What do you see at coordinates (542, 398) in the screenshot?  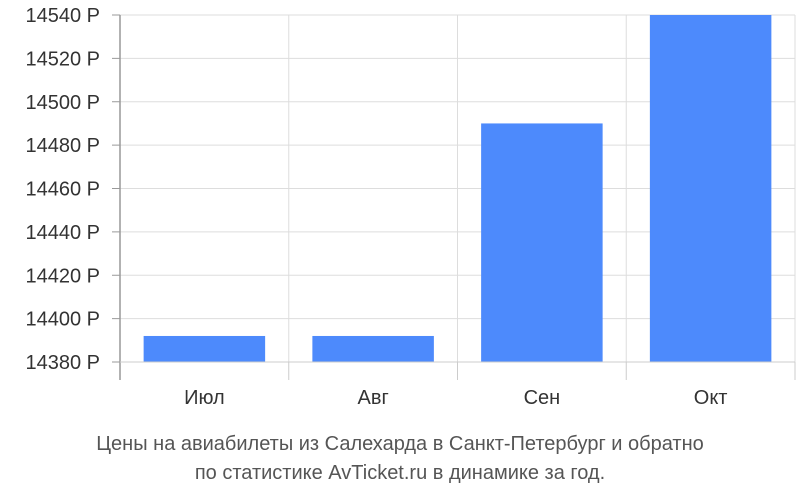 I see `x-tick-label: Сен` at bounding box center [542, 398].